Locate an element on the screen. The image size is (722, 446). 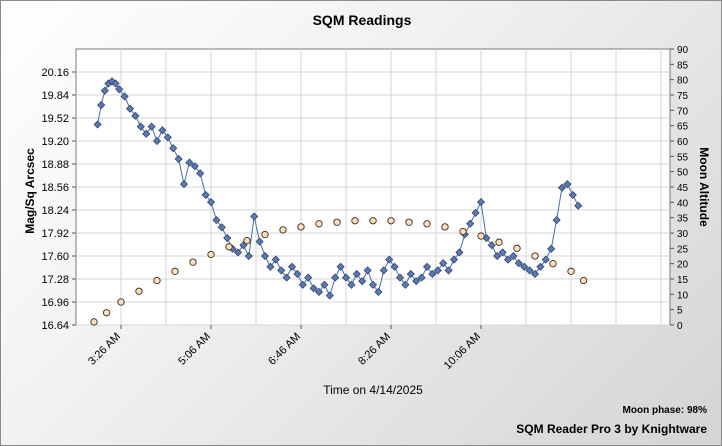
y2-tick-label: 15 is located at coordinates (683, 280).